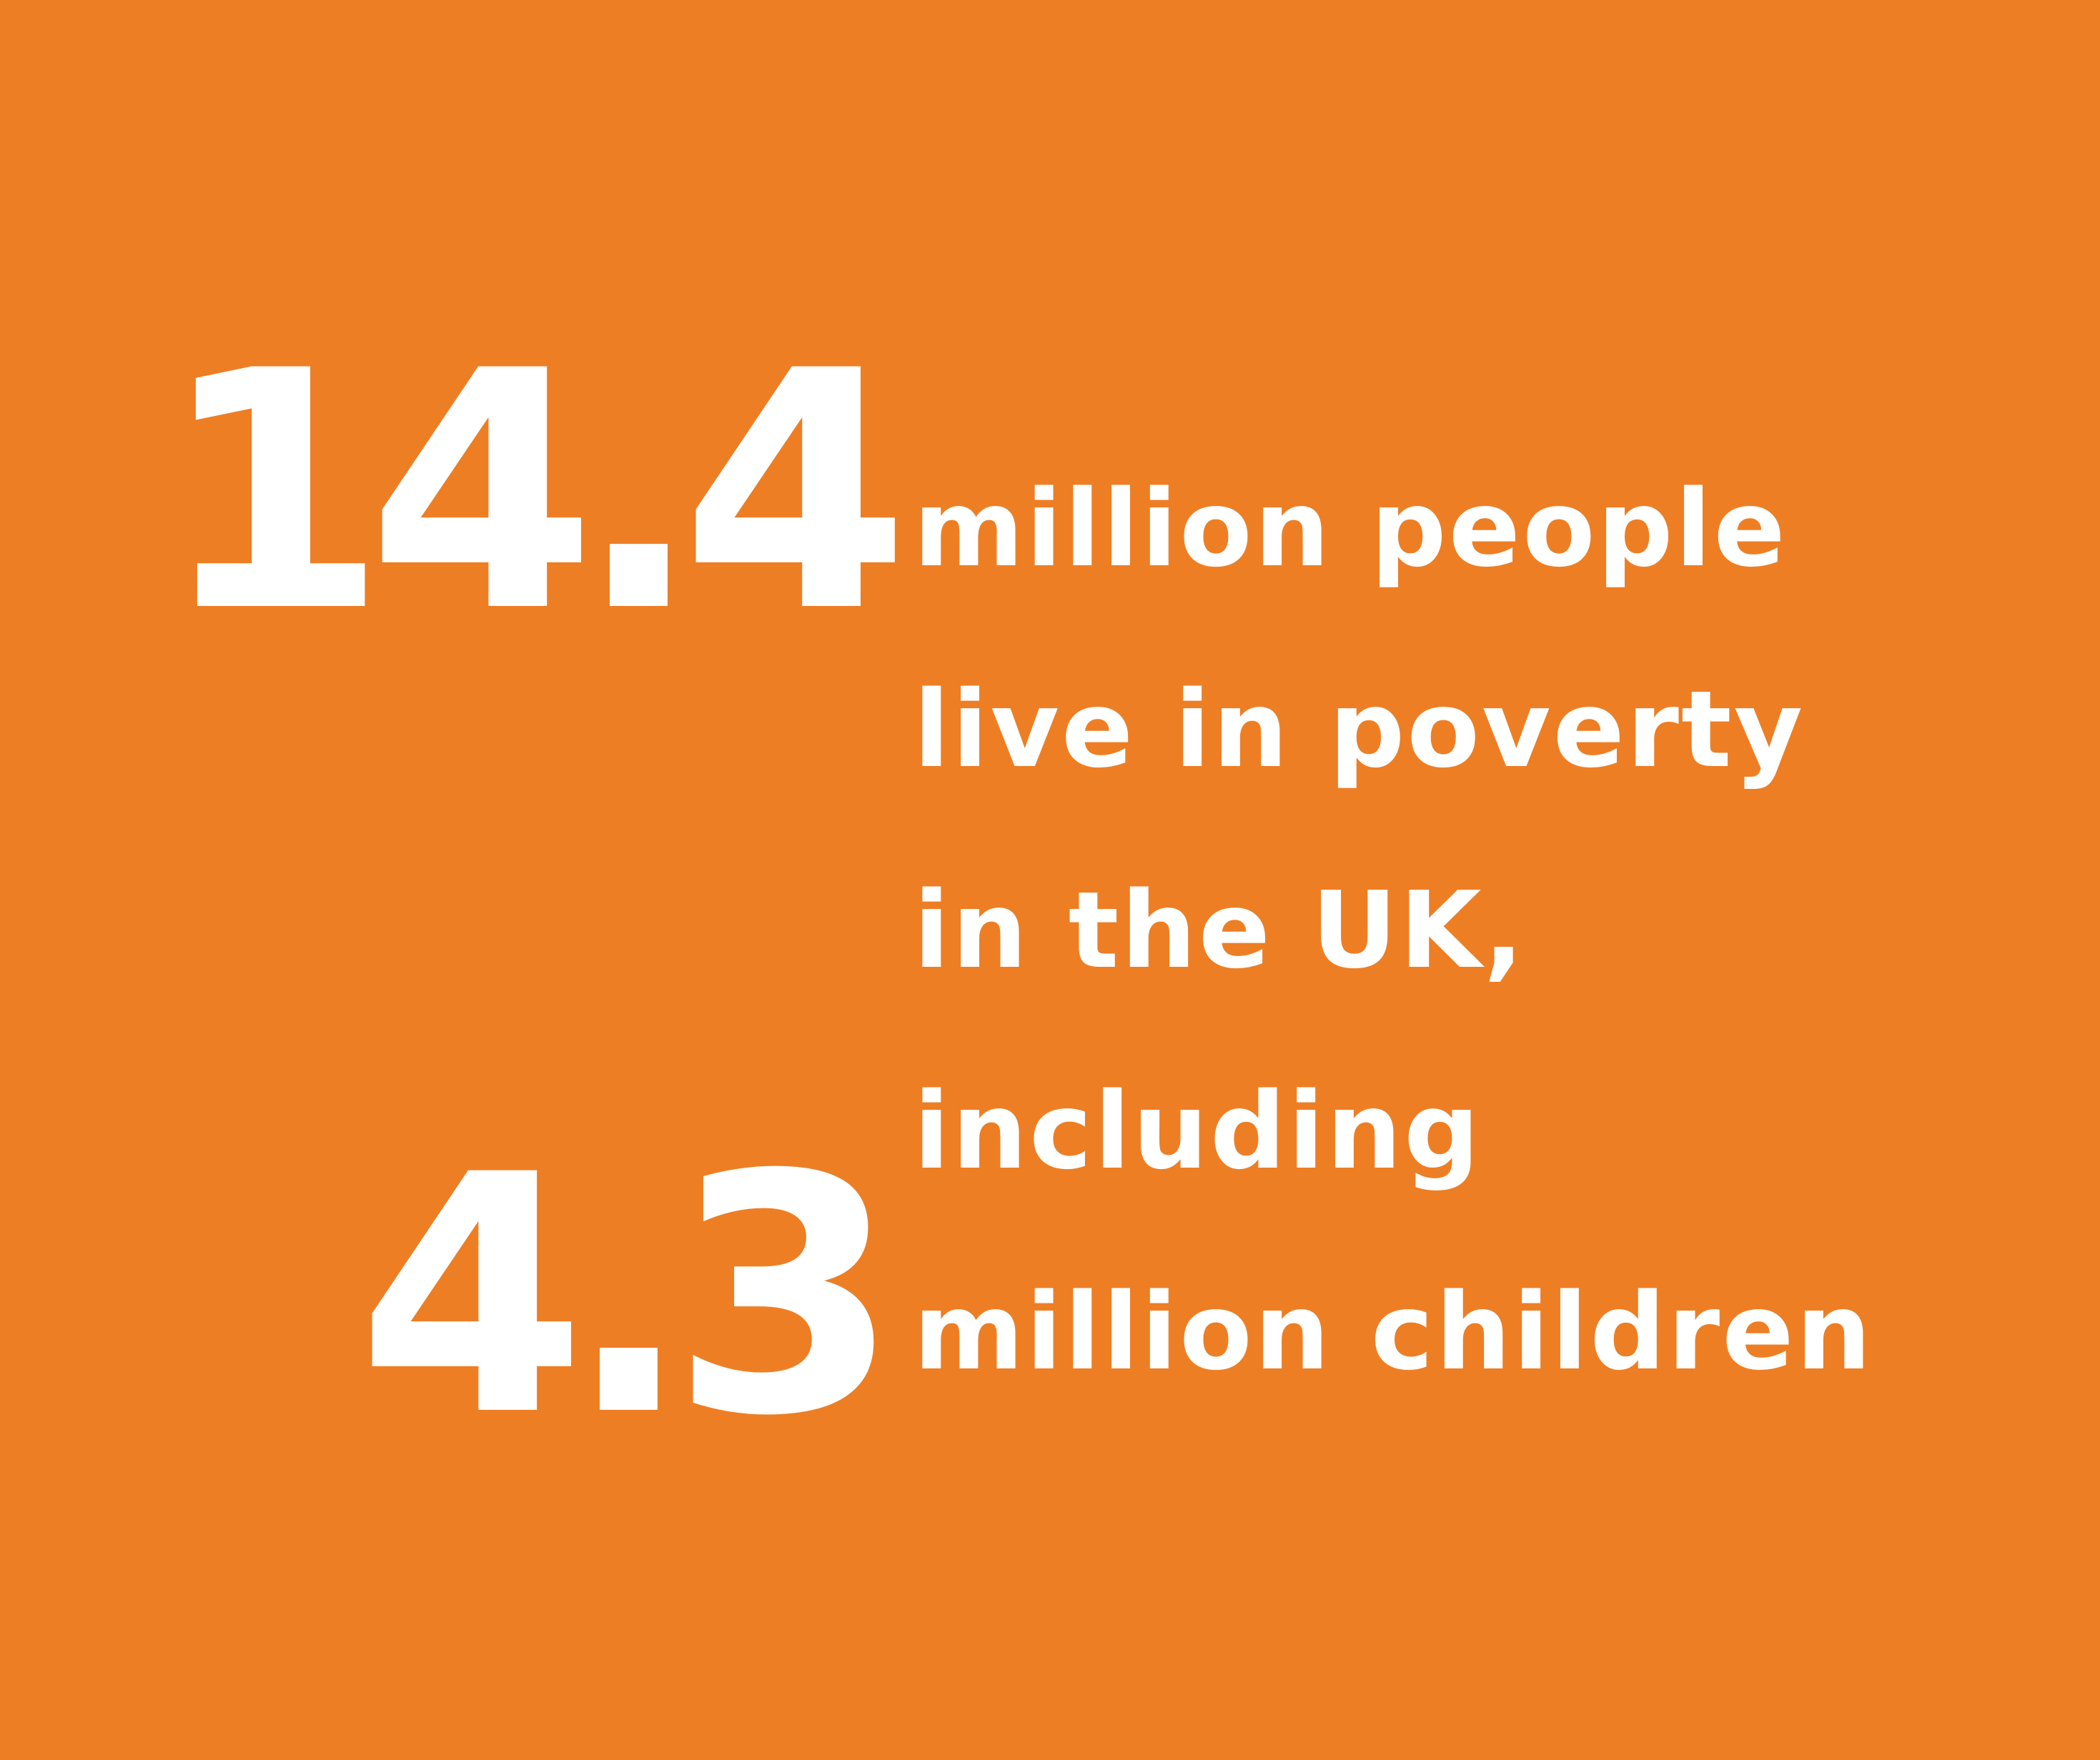 Image resolution: width=2100 pixels, height=1760 pixels. I want to click on stat-children: 4.3, so click(628, 1296).